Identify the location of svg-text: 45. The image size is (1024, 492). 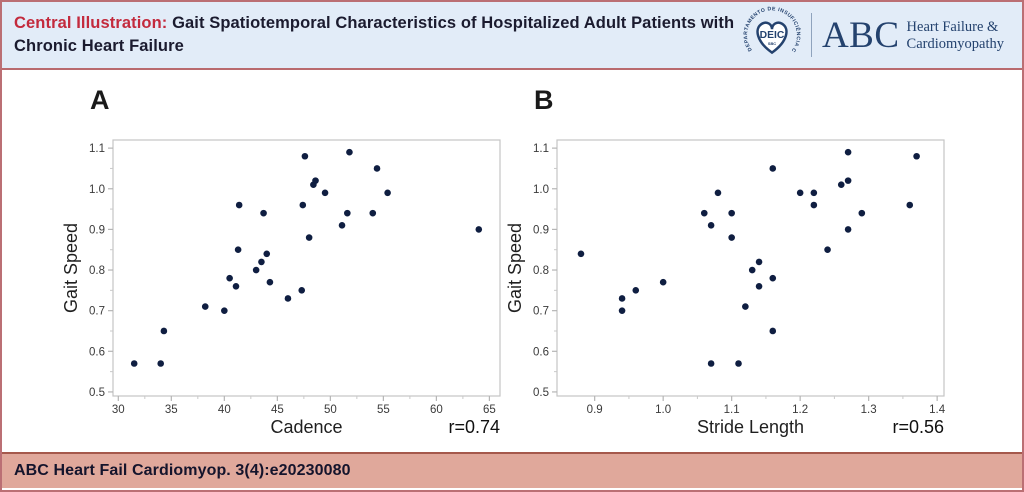
(277, 410).